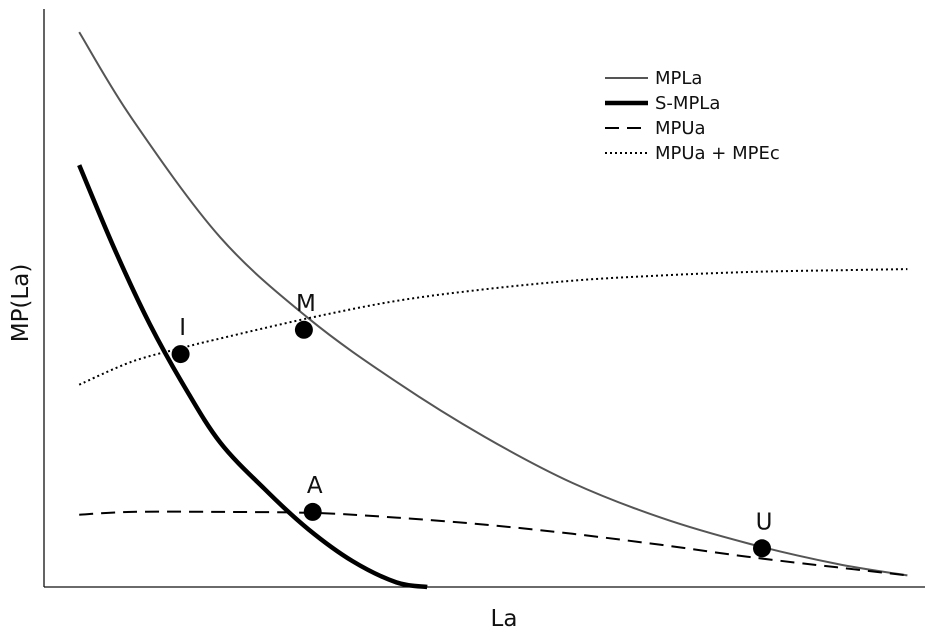 The image size is (935, 634). Describe the element at coordinates (678, 78) in the screenshot. I see `legend-label-mpla: MPLa` at that location.